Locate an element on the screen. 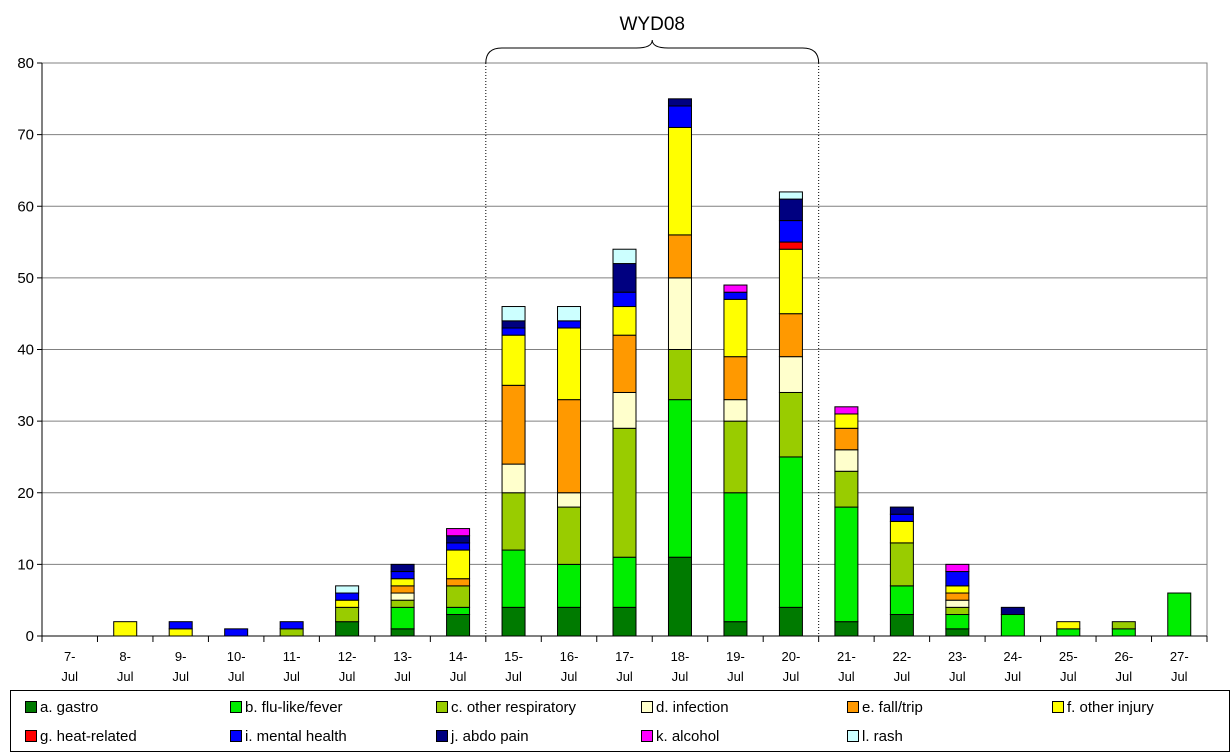 This screenshot has width=1230, height=752. x-tick-label: 9-Jul is located at coordinates (180, 666).